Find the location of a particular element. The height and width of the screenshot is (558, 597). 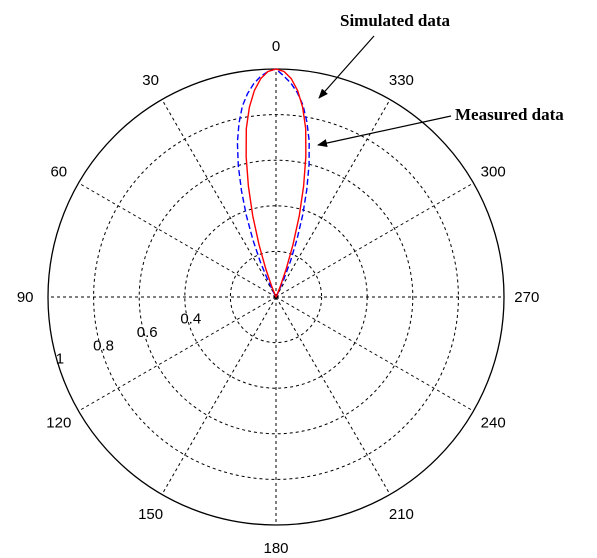

radial-label-0.8: 0.8 is located at coordinates (103, 345).